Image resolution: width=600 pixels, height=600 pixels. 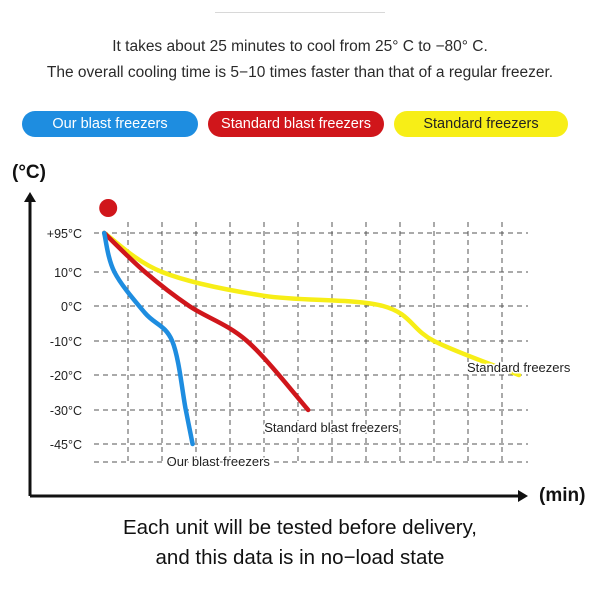 I want to click on legend-our-blast-freezers: Our blast freezers, so click(x=110, y=124).